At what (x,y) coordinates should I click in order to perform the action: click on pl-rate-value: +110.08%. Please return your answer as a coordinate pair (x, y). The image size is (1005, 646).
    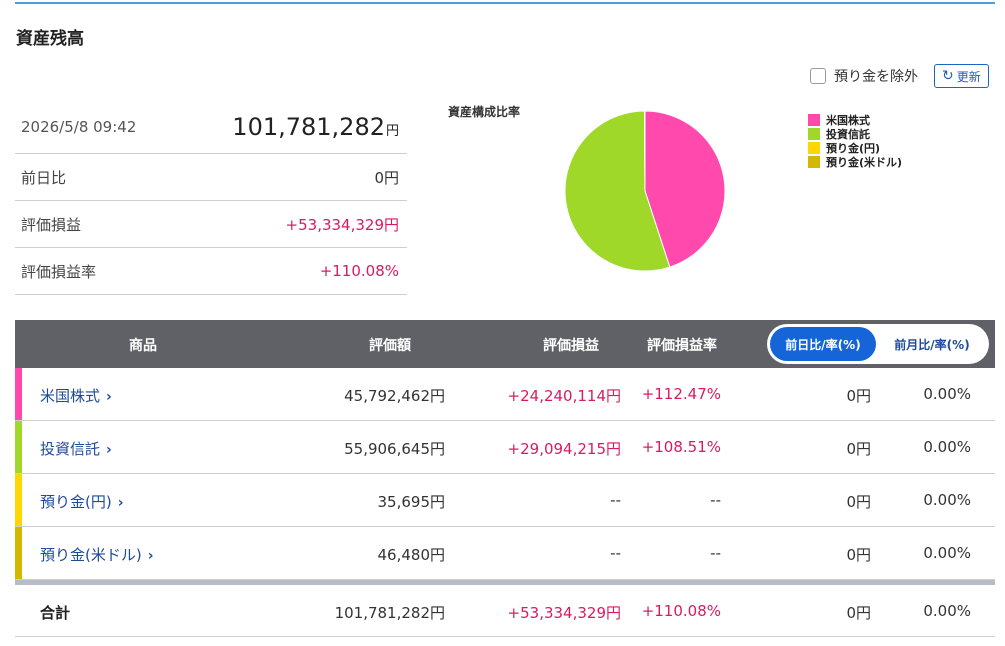
    Looking at the image, I should click on (359, 271).